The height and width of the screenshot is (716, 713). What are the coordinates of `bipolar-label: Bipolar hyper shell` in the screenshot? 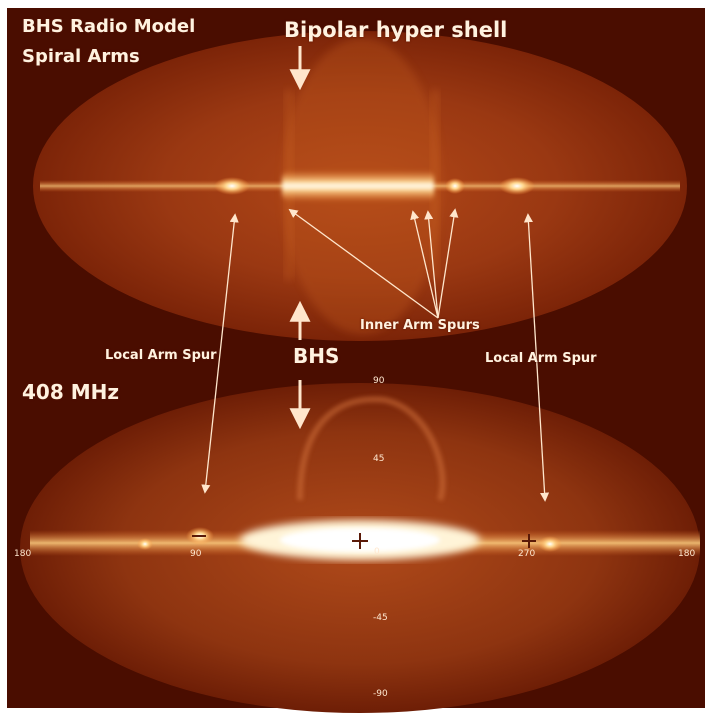 It's located at (395, 30).